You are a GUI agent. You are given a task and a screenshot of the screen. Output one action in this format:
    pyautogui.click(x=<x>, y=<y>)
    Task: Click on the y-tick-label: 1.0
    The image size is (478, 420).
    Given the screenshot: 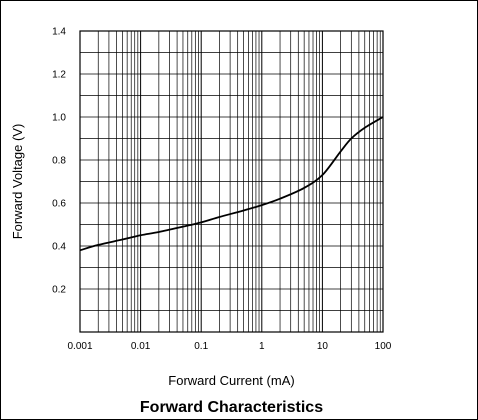 What is the action you would take?
    pyautogui.click(x=59, y=118)
    